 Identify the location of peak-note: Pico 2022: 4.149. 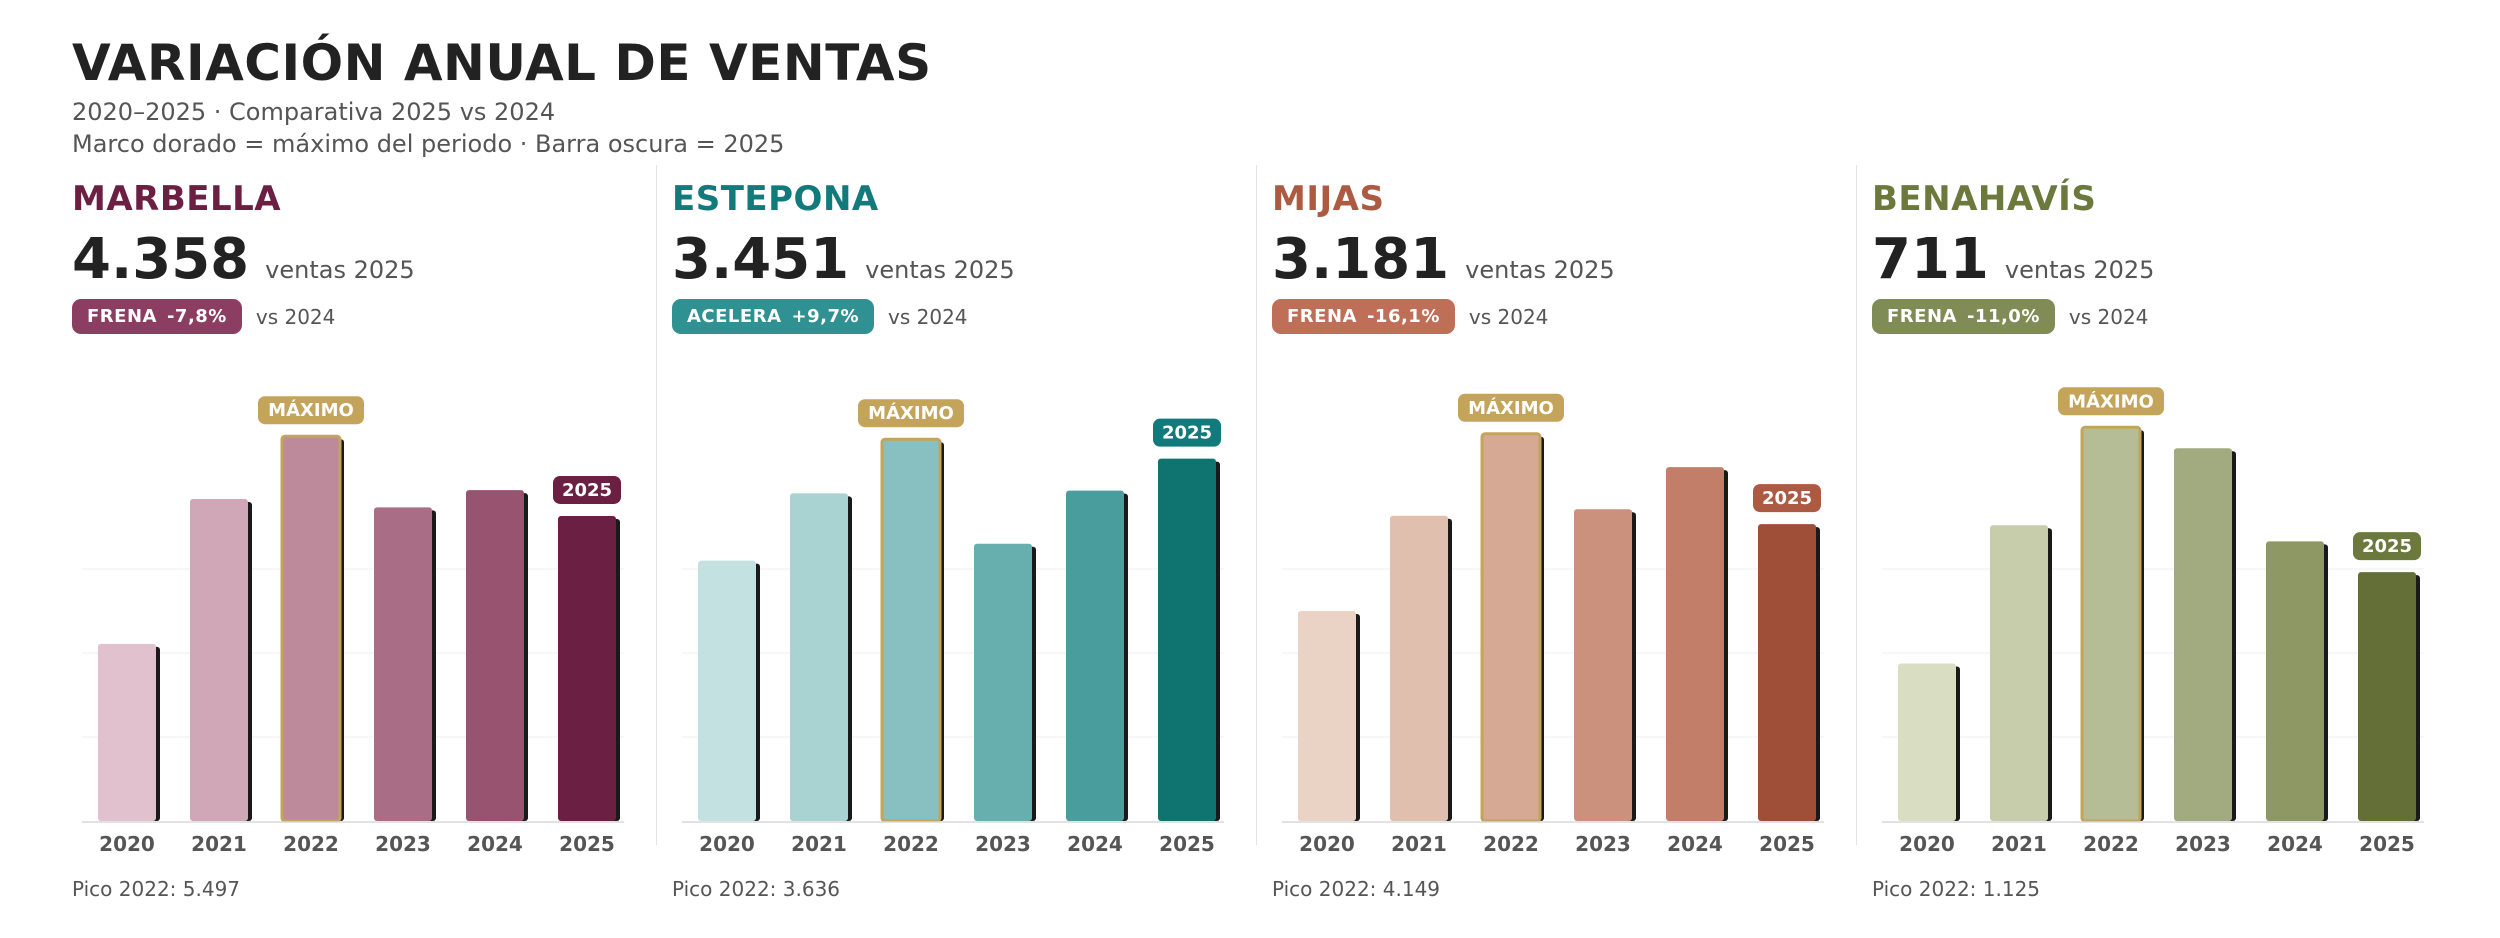
(1356, 889).